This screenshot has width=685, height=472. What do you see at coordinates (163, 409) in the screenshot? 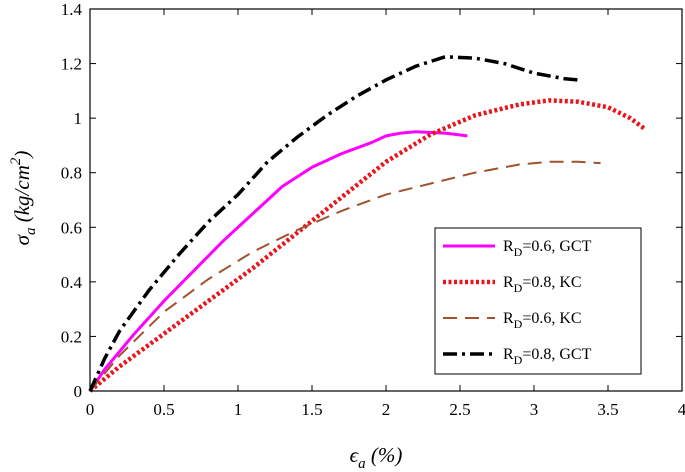
I see `x-tick-label: 0.5` at bounding box center [163, 409].